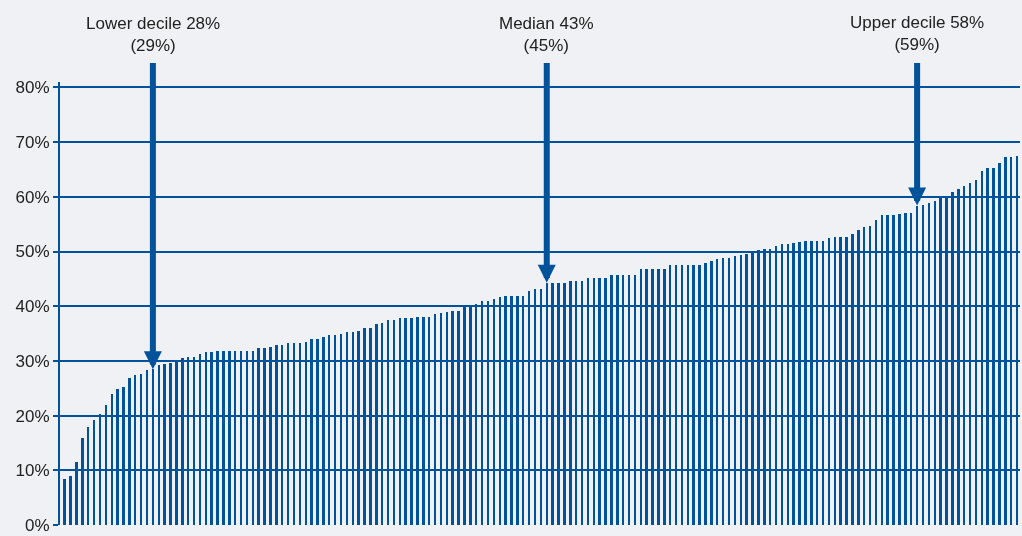 This screenshot has height=536, width=1022. I want to click on y-tick-label: 70%, so click(32, 143).